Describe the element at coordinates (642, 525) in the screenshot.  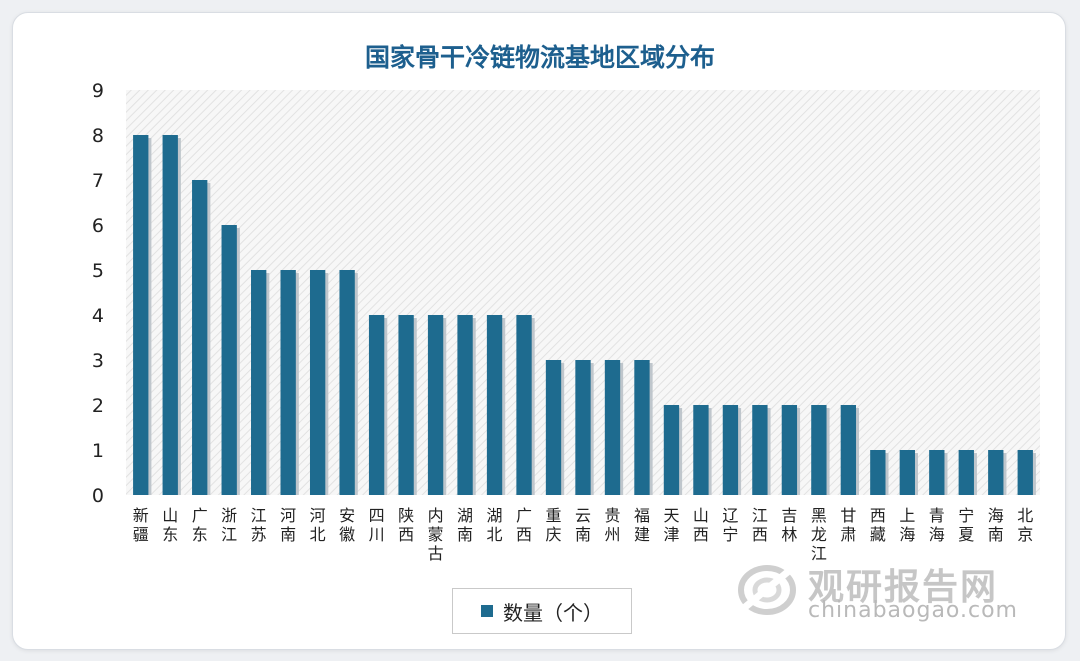
I see `x-tick-label: 福建` at that location.